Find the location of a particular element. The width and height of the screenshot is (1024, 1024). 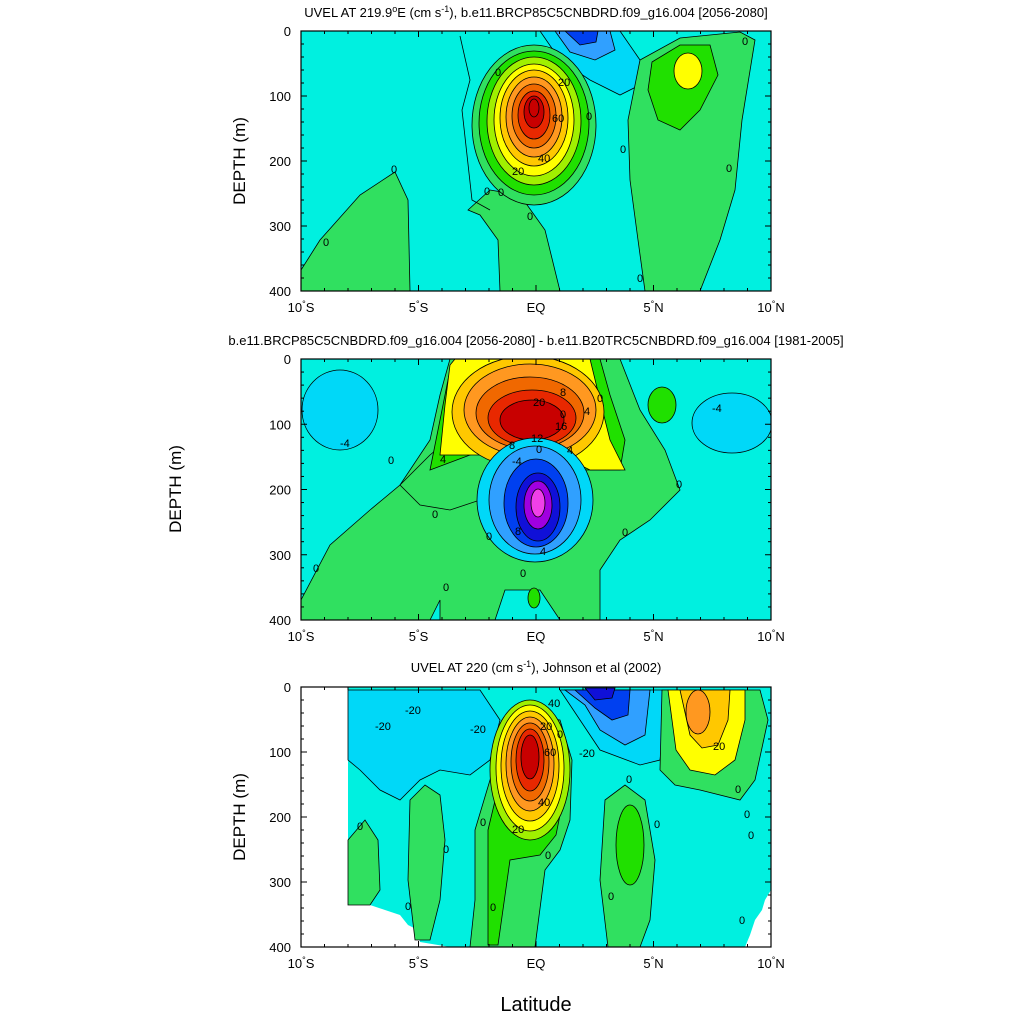

positive-core is located at coordinates (528, 414).